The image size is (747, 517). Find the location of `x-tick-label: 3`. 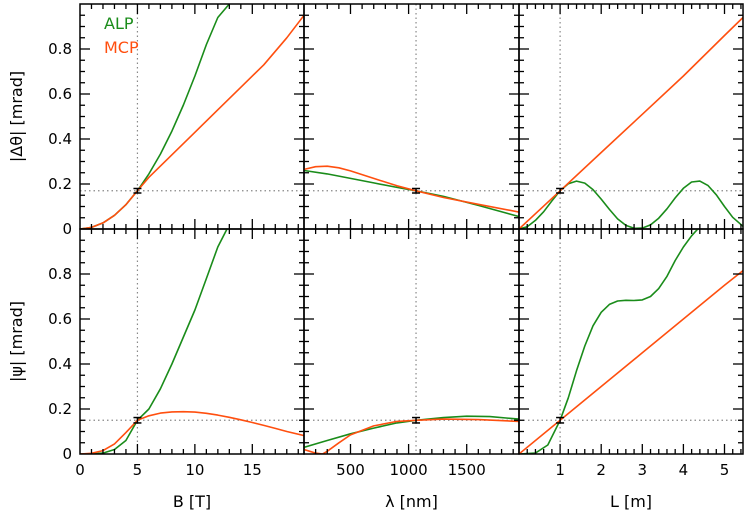

x-tick-label: 3 is located at coordinates (643, 470).